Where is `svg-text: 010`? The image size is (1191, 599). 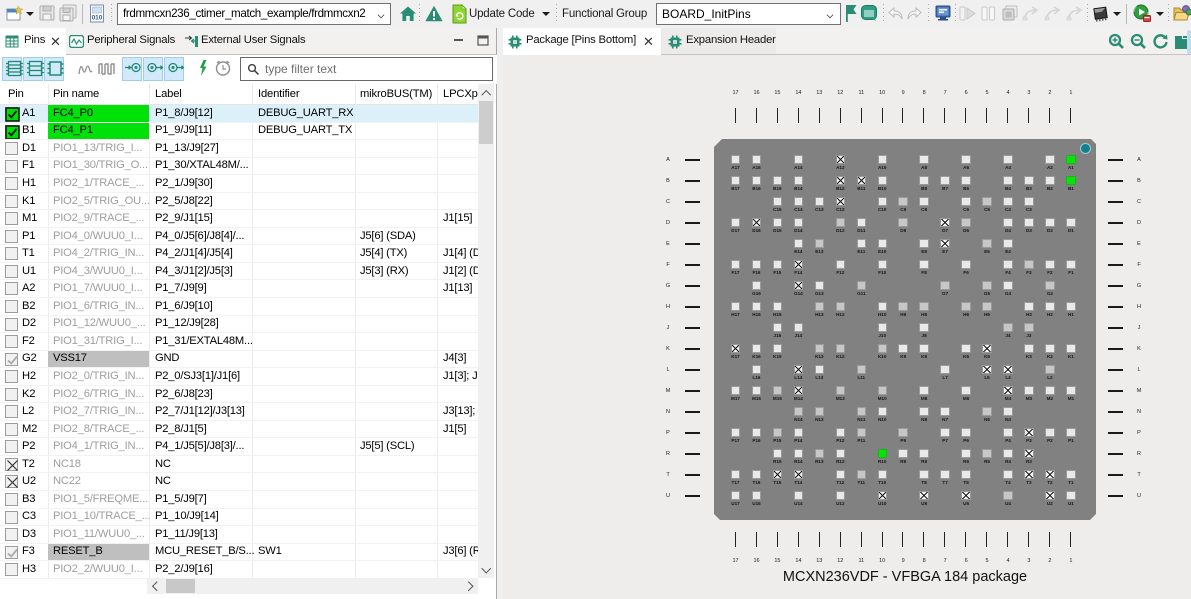 svg-text: 010 is located at coordinates (97, 18).